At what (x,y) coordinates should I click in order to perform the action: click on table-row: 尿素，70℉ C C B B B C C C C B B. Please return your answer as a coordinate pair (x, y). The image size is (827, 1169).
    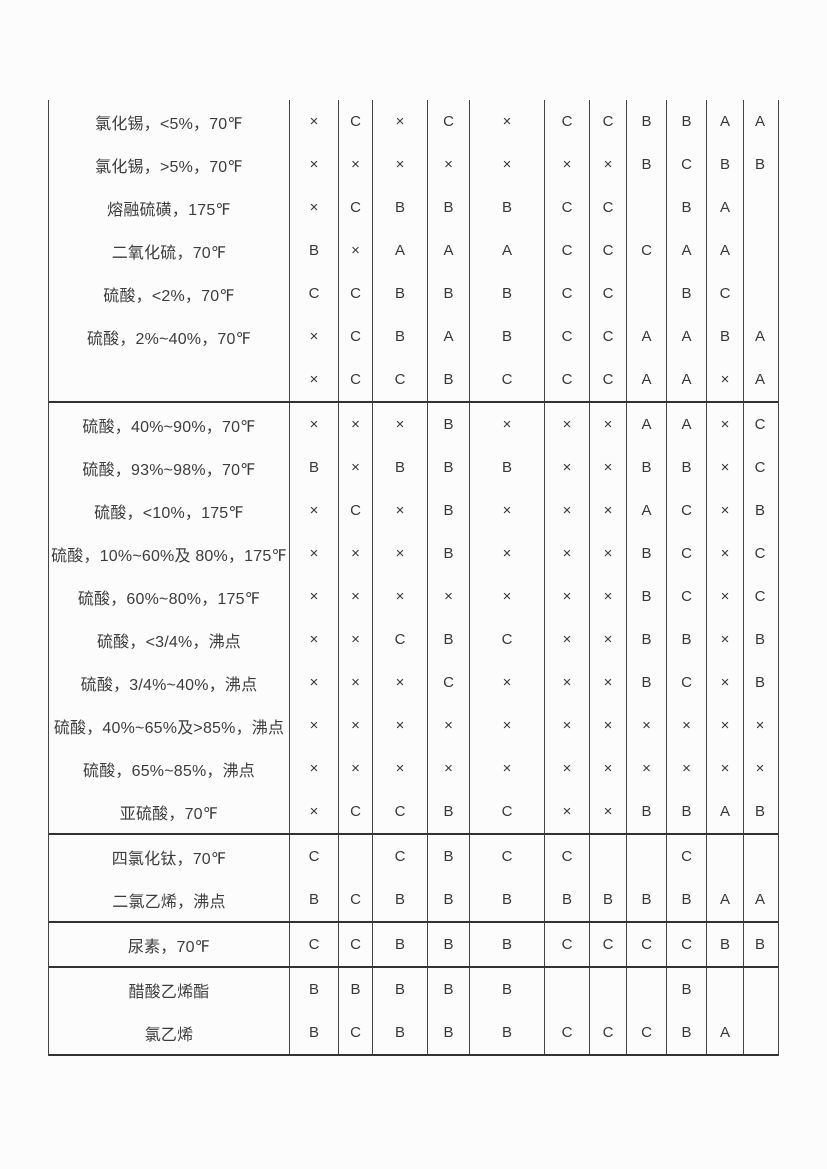
    Looking at the image, I should click on (413, 944).